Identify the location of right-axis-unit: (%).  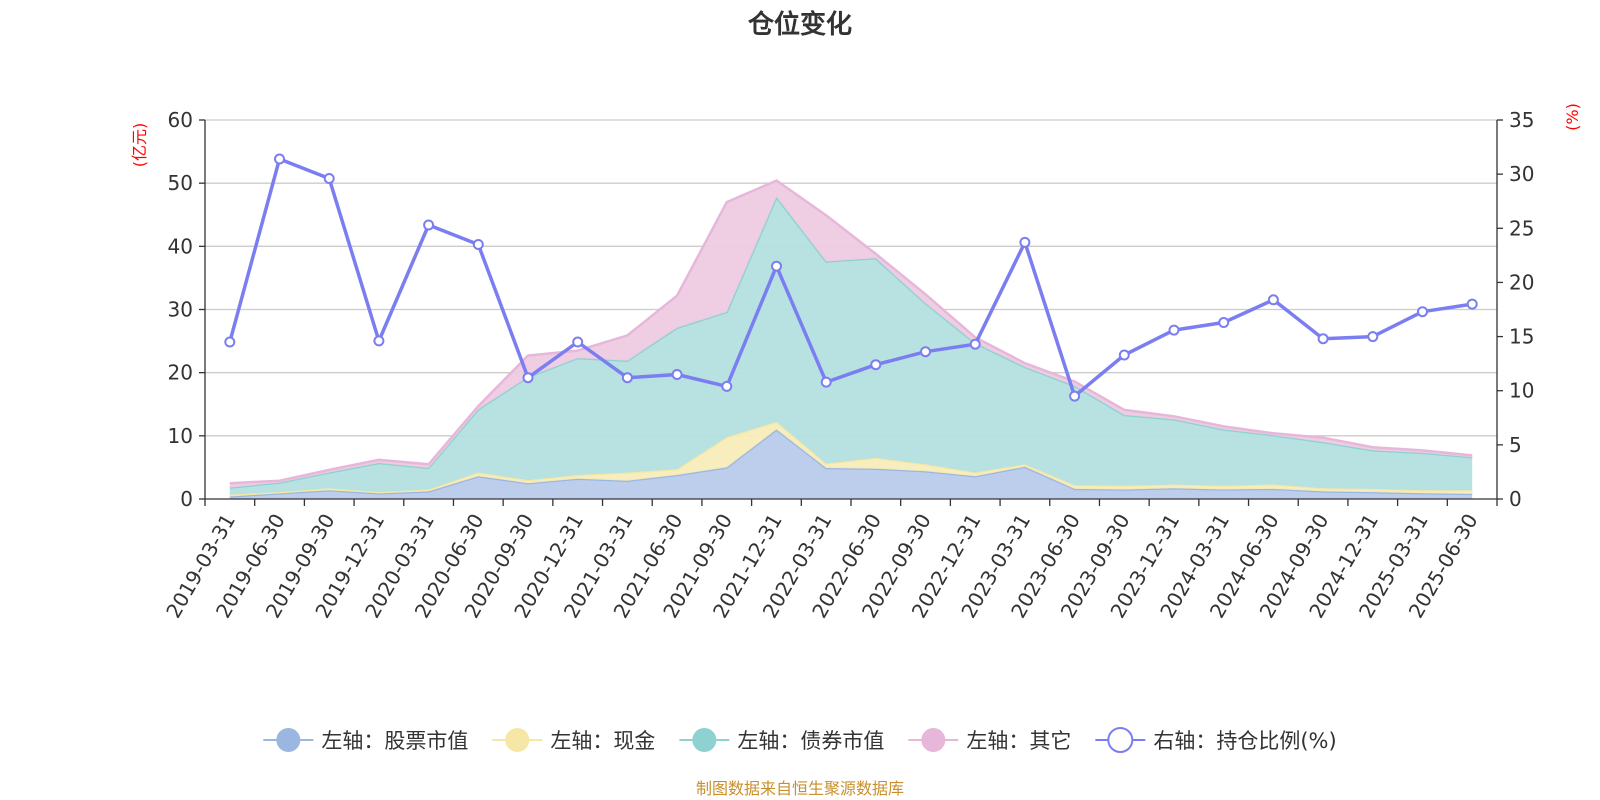
(1572, 117).